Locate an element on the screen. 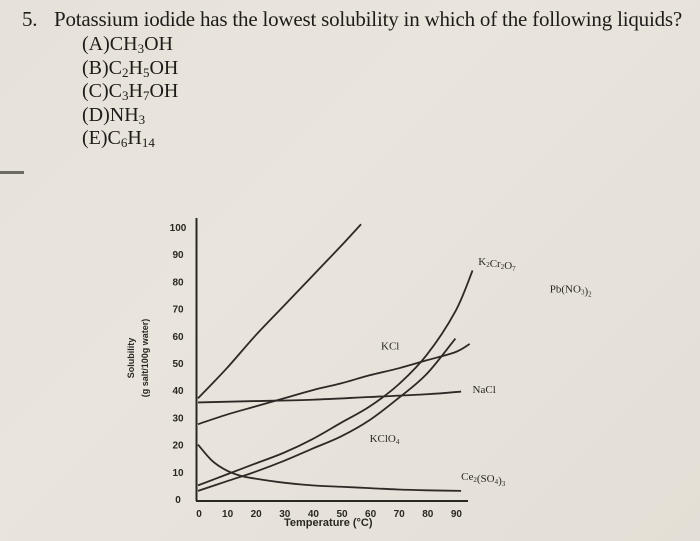 Image resolution: width=700 pixels, height=541 pixels. y-tick-label: 40 is located at coordinates (178, 391).